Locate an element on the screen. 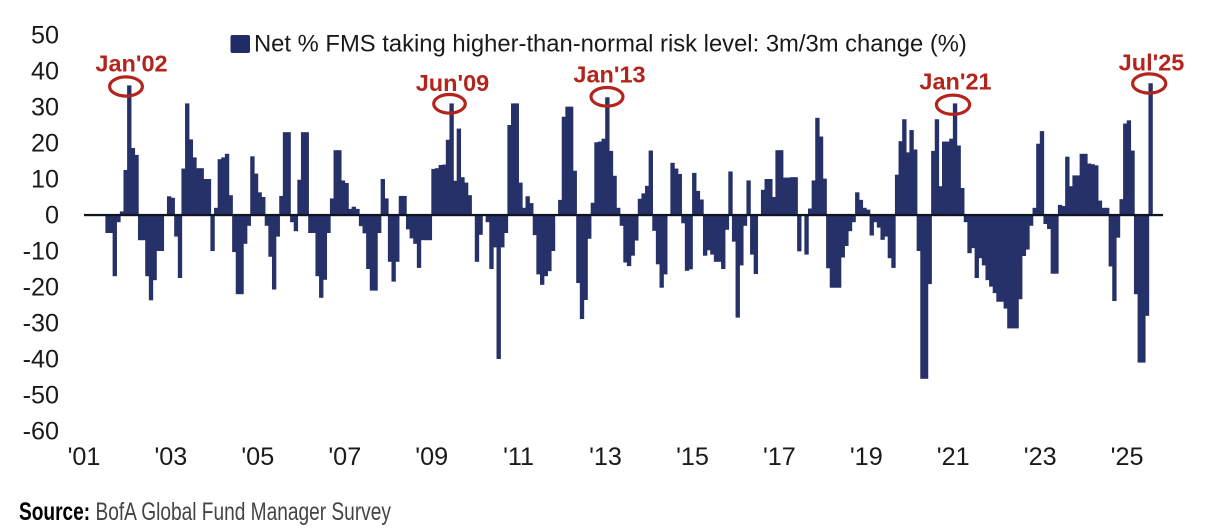  svg-text:Source: BofA Global Fund Manag: Source: BofA Global Fund Manager Survey is located at coordinates (205, 512).